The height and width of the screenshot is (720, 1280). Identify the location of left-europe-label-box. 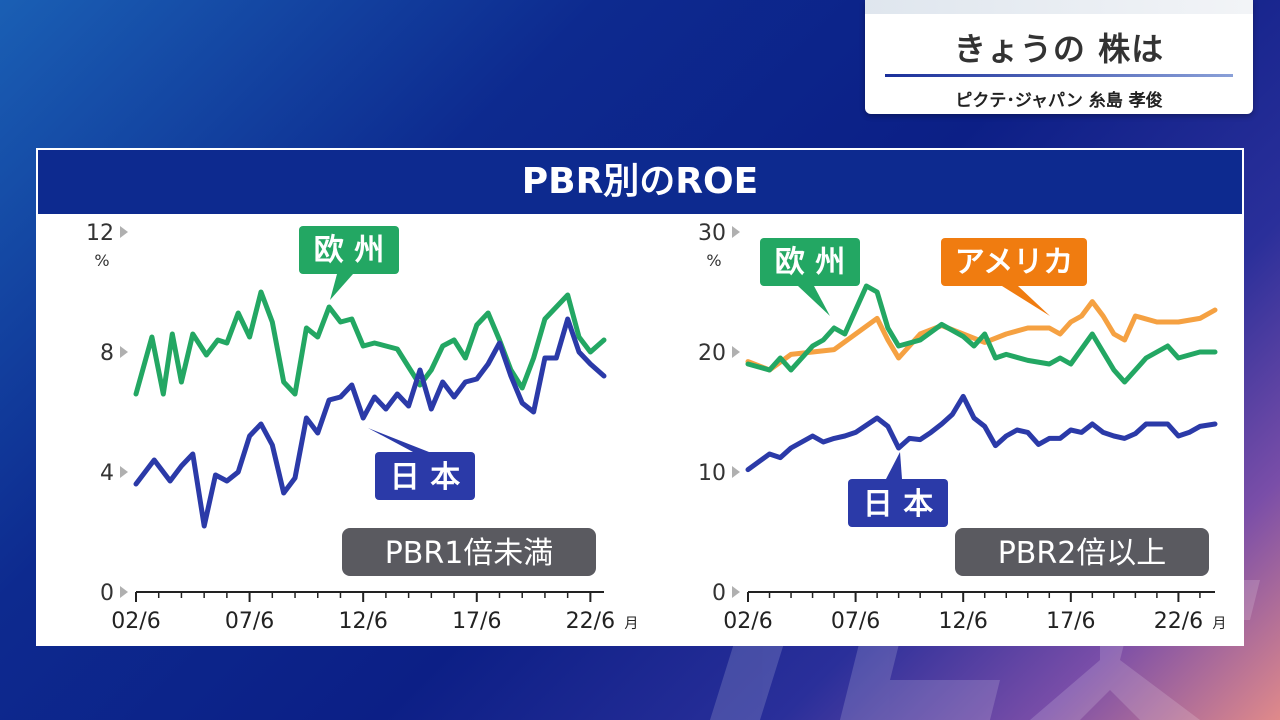
(349, 250).